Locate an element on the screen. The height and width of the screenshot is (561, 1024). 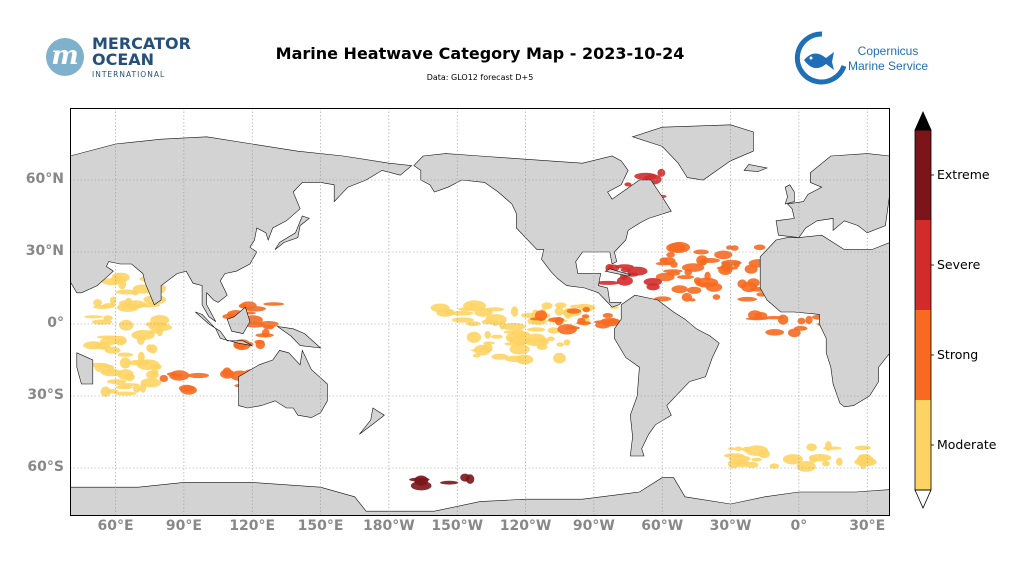
colorbar-segment-extreme is located at coordinates (923, 175).